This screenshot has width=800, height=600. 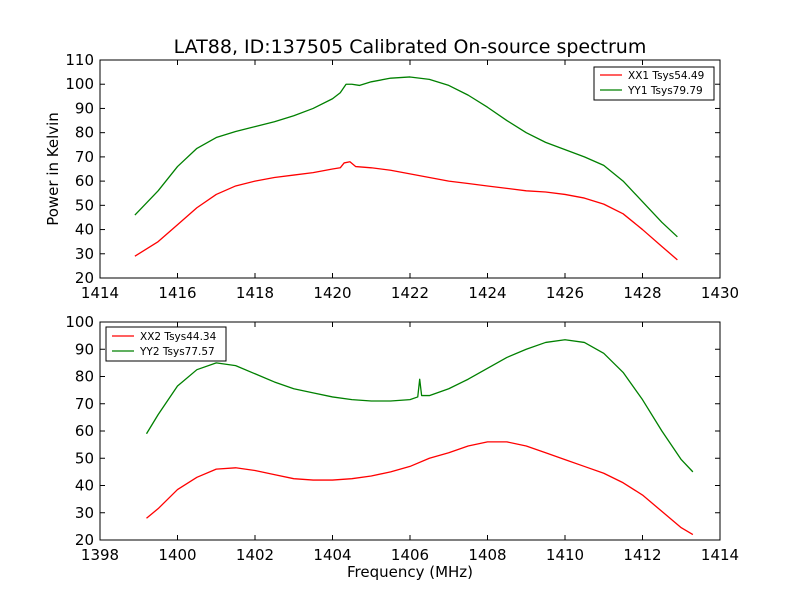 I want to click on top-xtick-label: 1420, so click(x=332, y=293).